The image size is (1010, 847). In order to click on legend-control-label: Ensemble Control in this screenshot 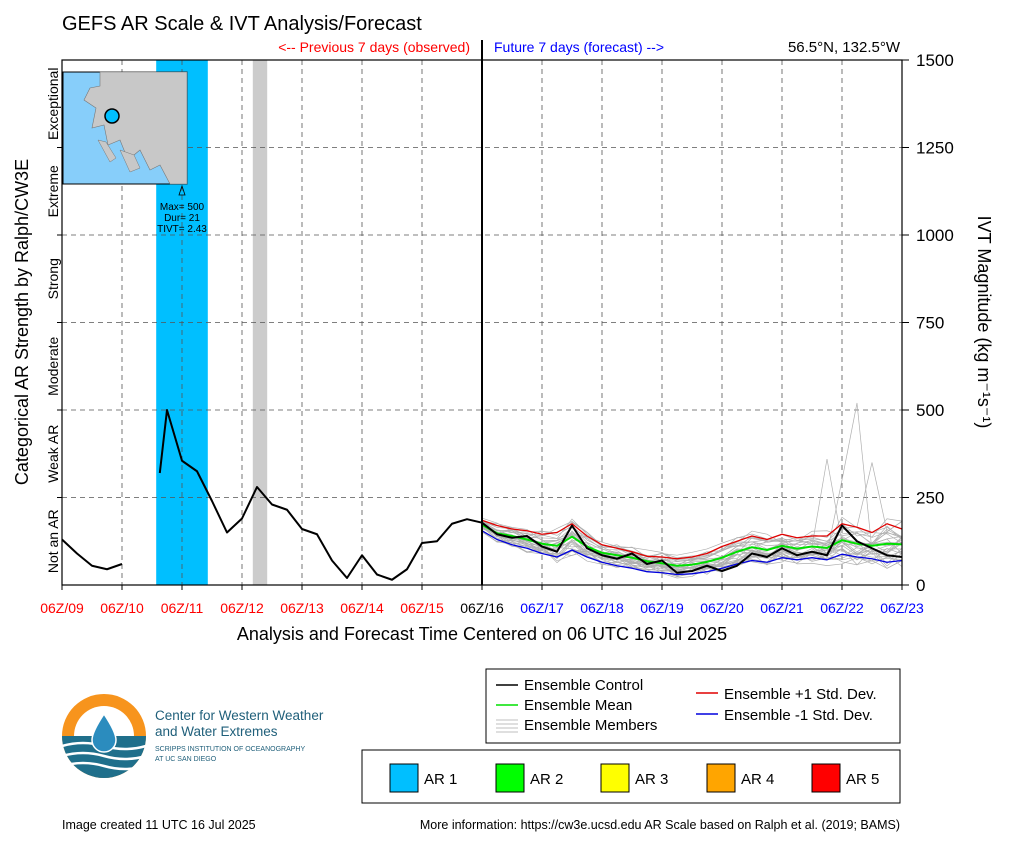, I will do `click(583, 685)`.